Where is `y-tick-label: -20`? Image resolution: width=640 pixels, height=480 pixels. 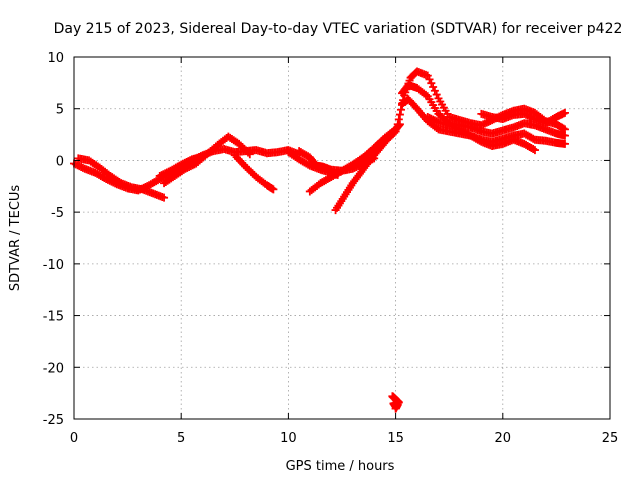
y-tick-label: -20 is located at coordinates (53, 368).